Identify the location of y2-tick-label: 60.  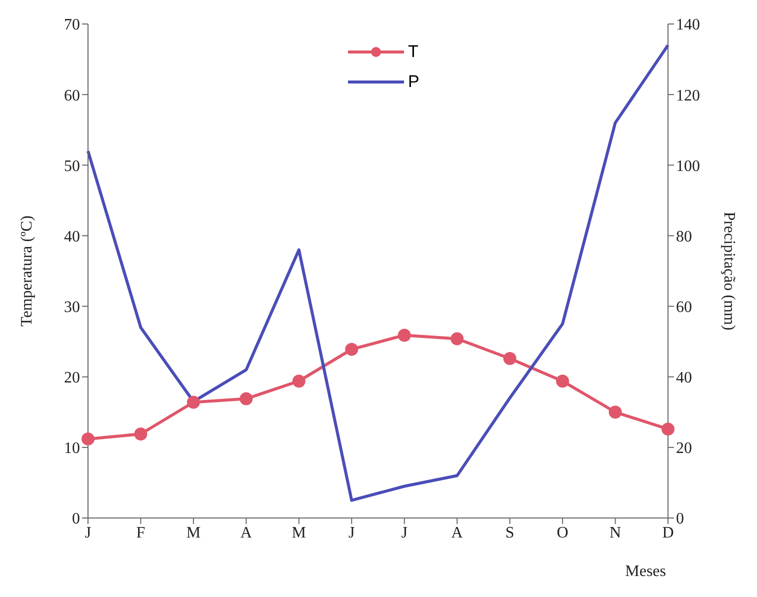
(684, 307).